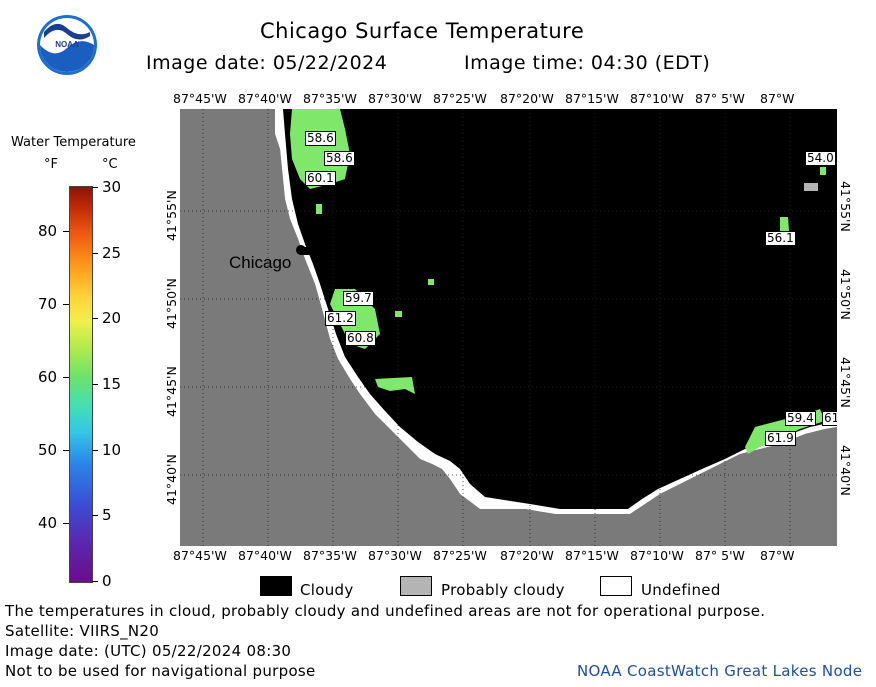 Image resolution: width=876 pixels, height=687 pixels. I want to click on colorbar-f-label: 70, so click(48, 303).